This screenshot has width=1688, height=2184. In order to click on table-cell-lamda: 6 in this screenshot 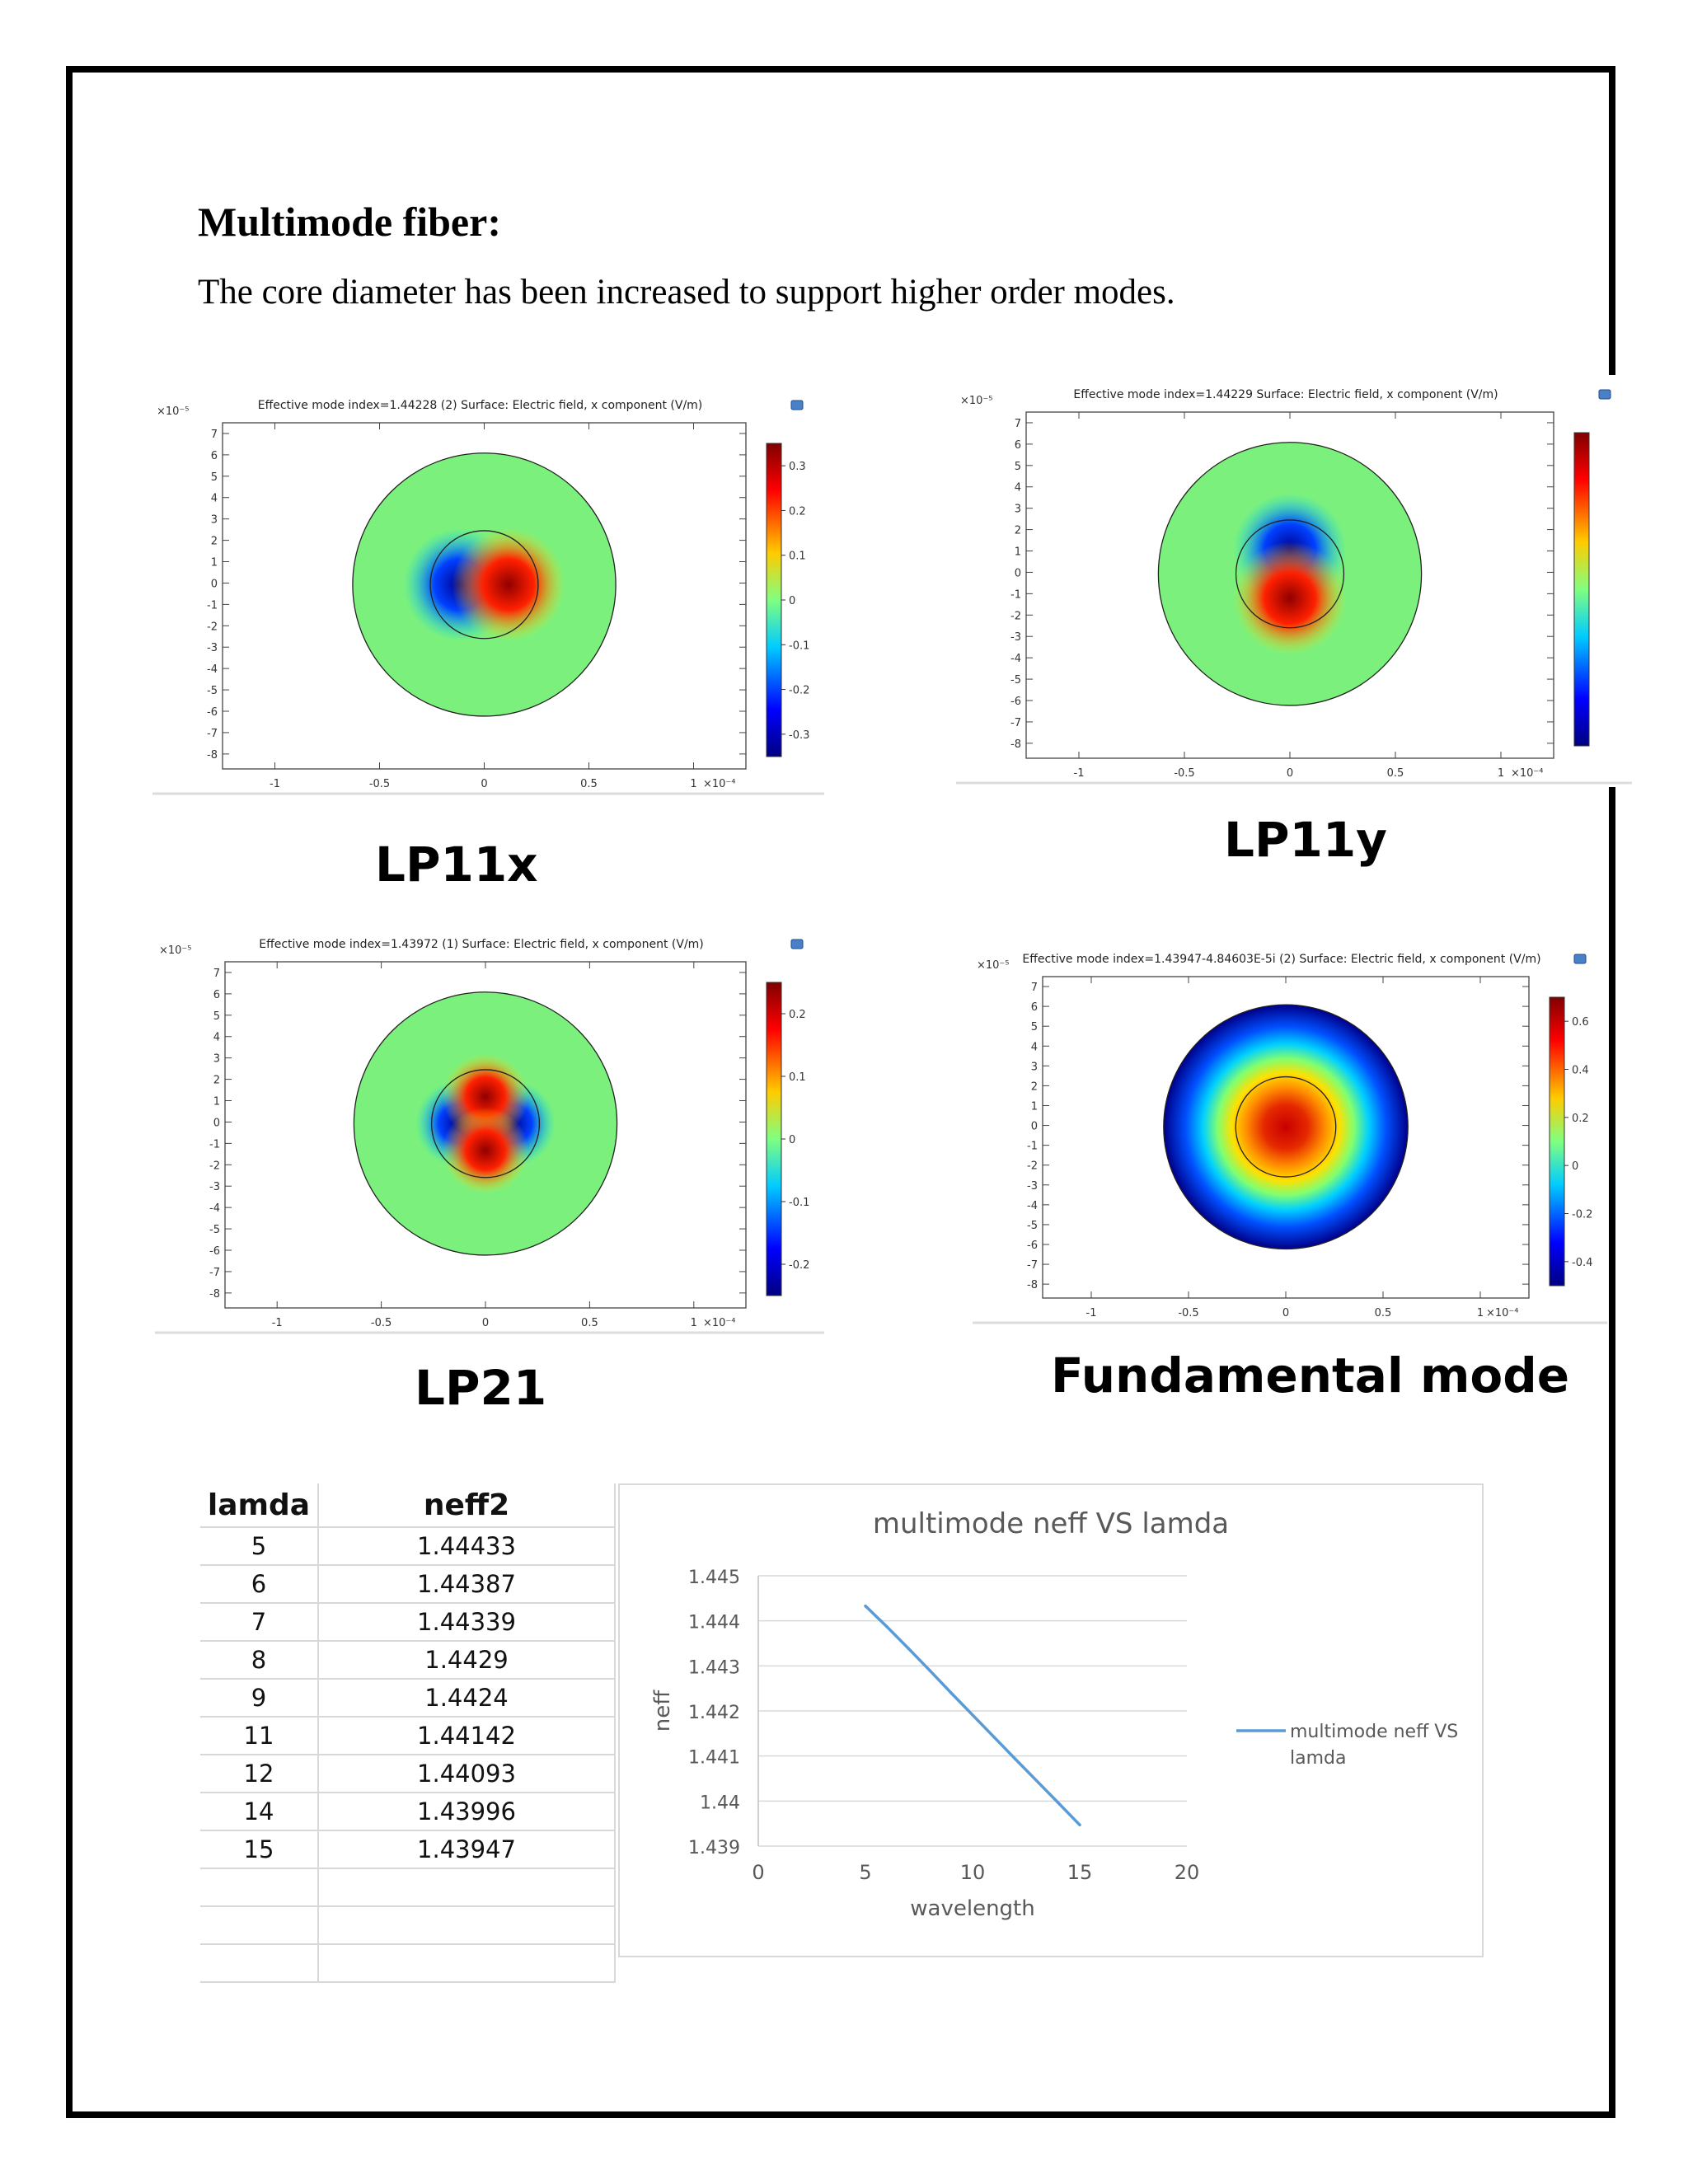, I will do `click(259, 1584)`.